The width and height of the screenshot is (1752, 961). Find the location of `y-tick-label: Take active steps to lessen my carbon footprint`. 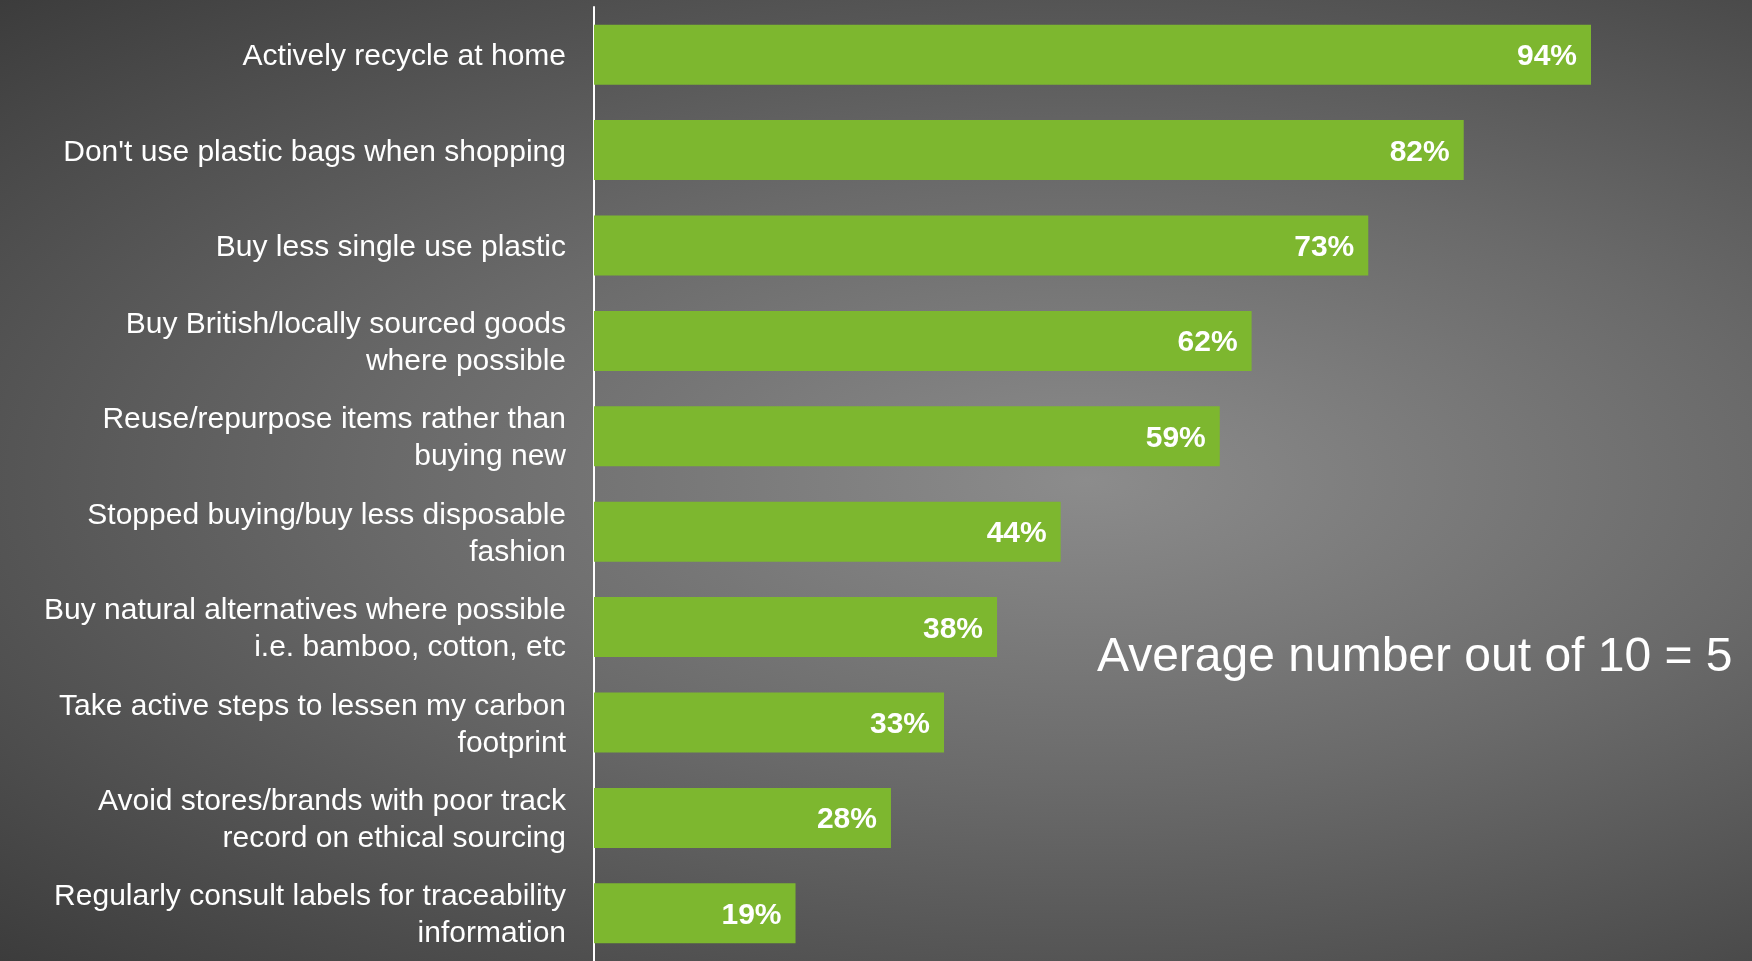

y-tick-label: Take active steps to lessen my carbon footprint is located at coordinates (313, 722).